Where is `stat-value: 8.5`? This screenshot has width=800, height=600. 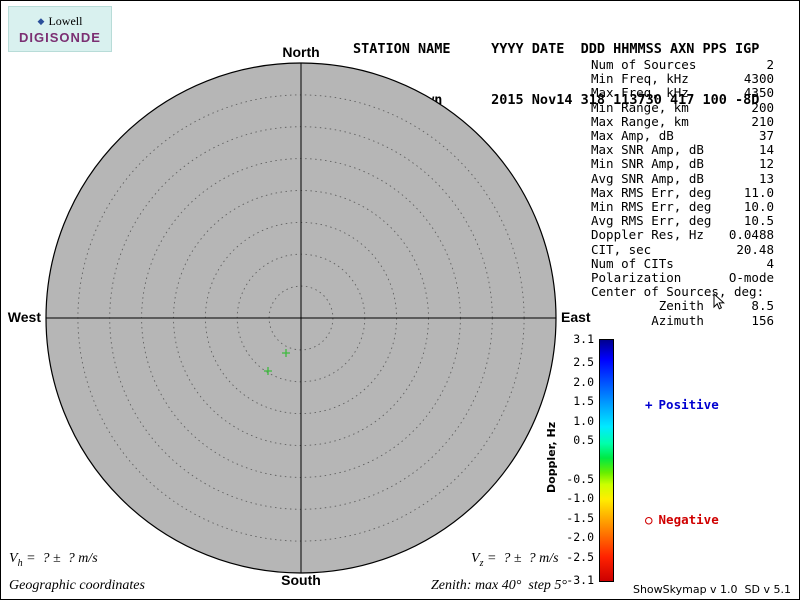
stat-value: 8.5 is located at coordinates (762, 306).